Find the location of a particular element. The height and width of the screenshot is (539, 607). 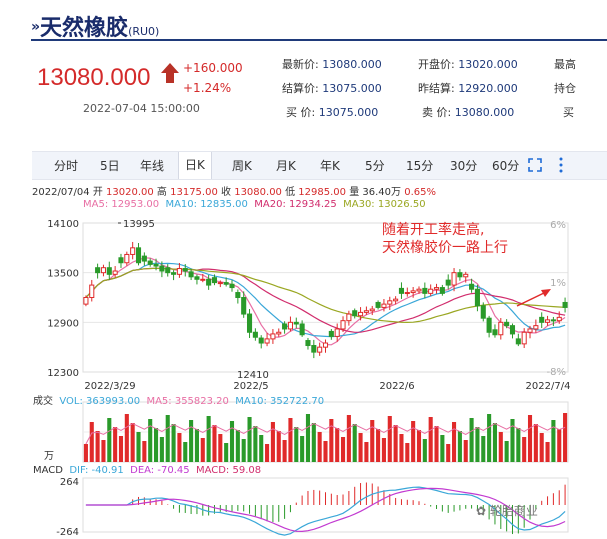

change-percent: +1.24% is located at coordinates (207, 88).